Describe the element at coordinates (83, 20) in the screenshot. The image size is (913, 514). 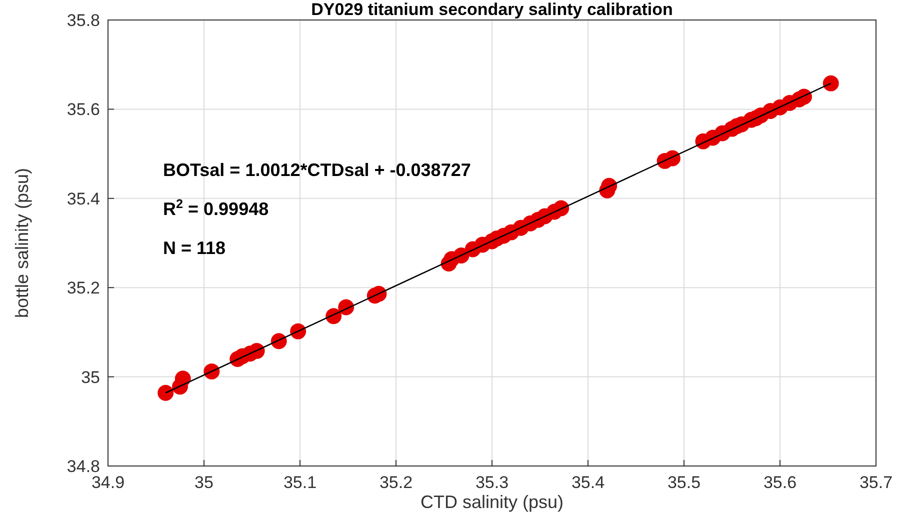
I see `y-tick-label: 35.8` at that location.